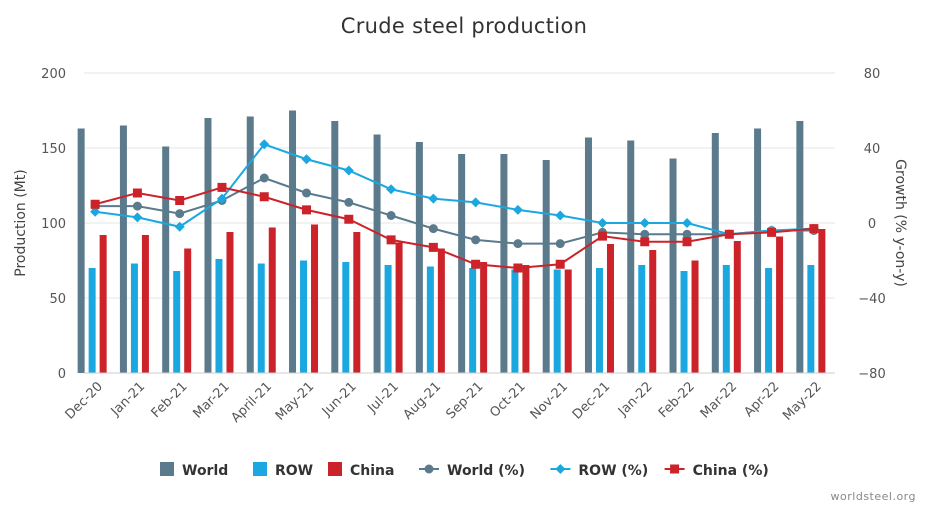 The image size is (928, 509). I want to click on line-china, so click(454, 228).